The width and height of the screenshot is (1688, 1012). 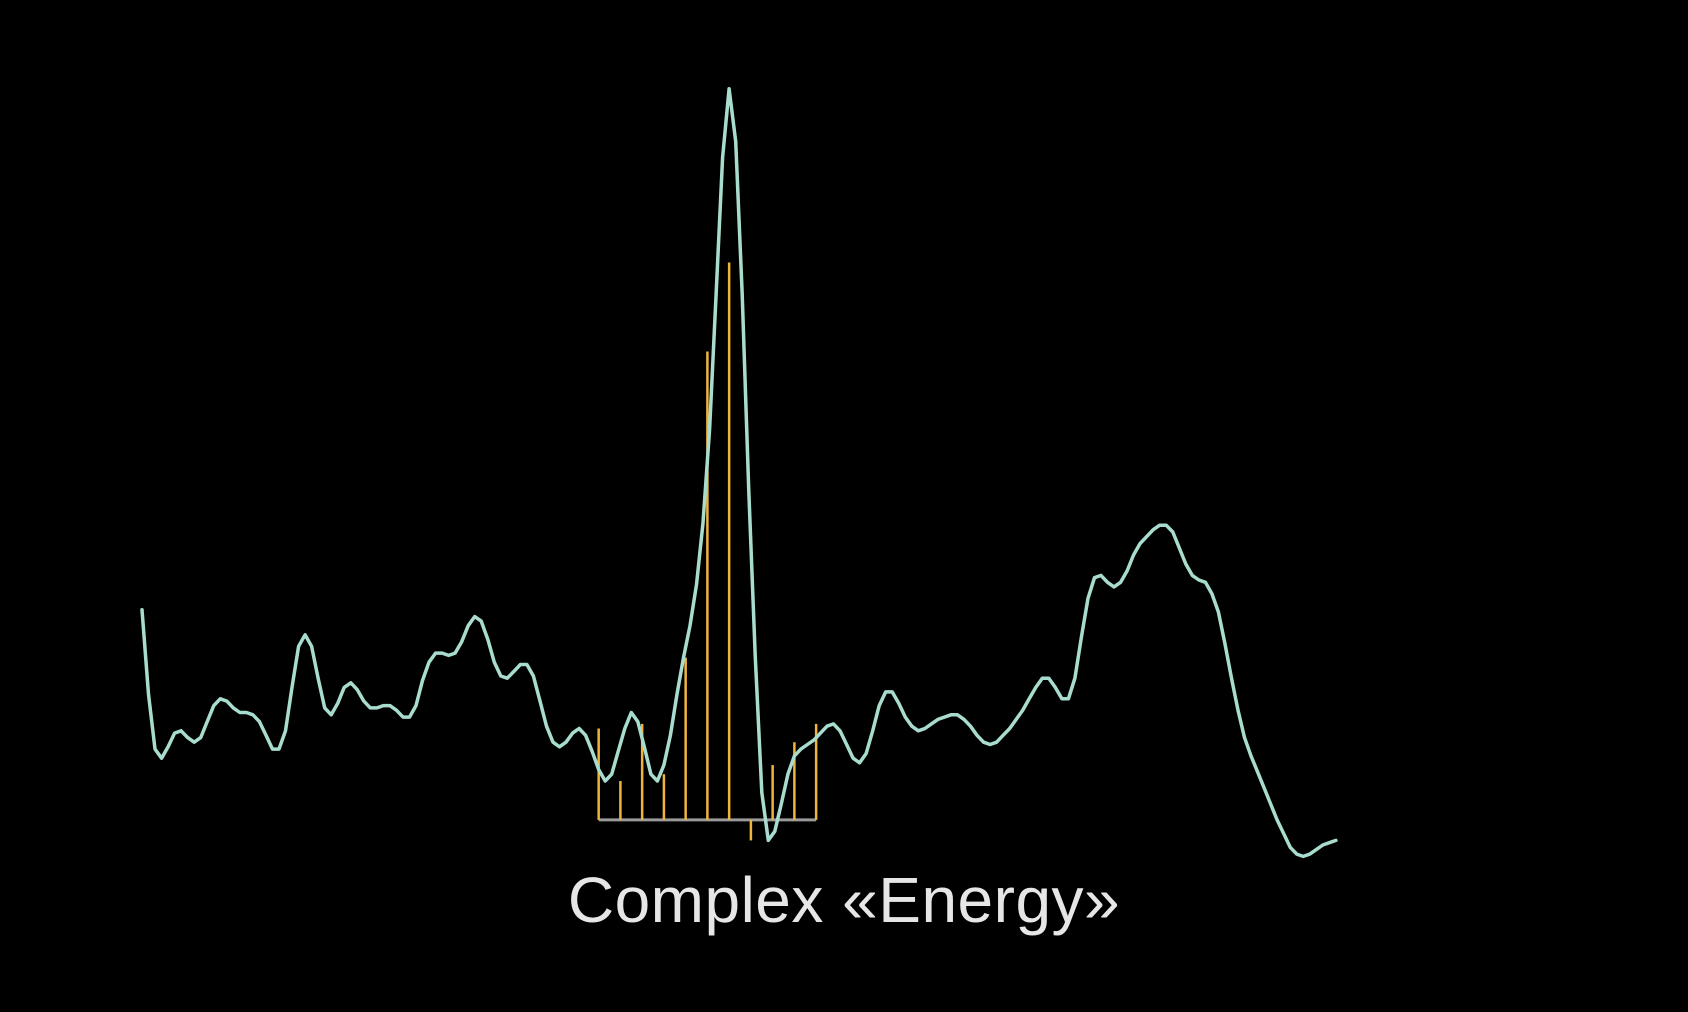 I want to click on chart-title: Complex «Energy», so click(x=844, y=900).